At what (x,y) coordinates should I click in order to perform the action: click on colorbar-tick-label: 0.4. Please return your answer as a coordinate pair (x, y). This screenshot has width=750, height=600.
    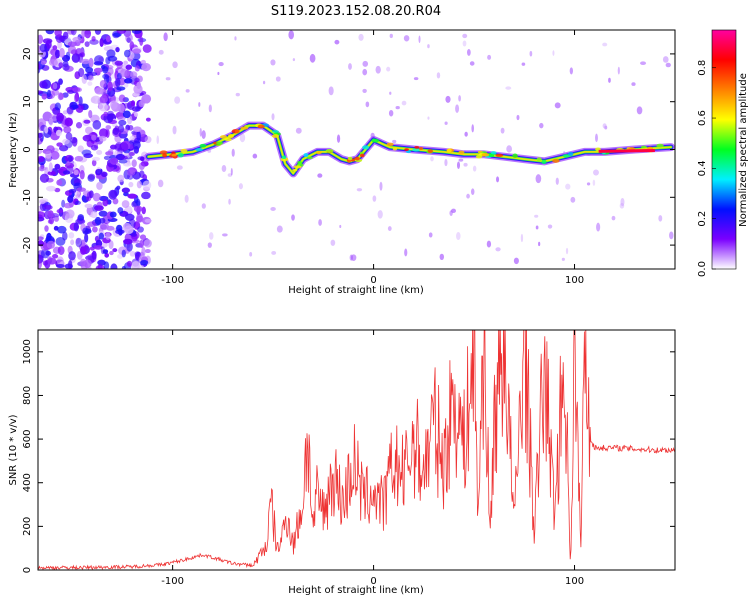
    Looking at the image, I should click on (702, 168).